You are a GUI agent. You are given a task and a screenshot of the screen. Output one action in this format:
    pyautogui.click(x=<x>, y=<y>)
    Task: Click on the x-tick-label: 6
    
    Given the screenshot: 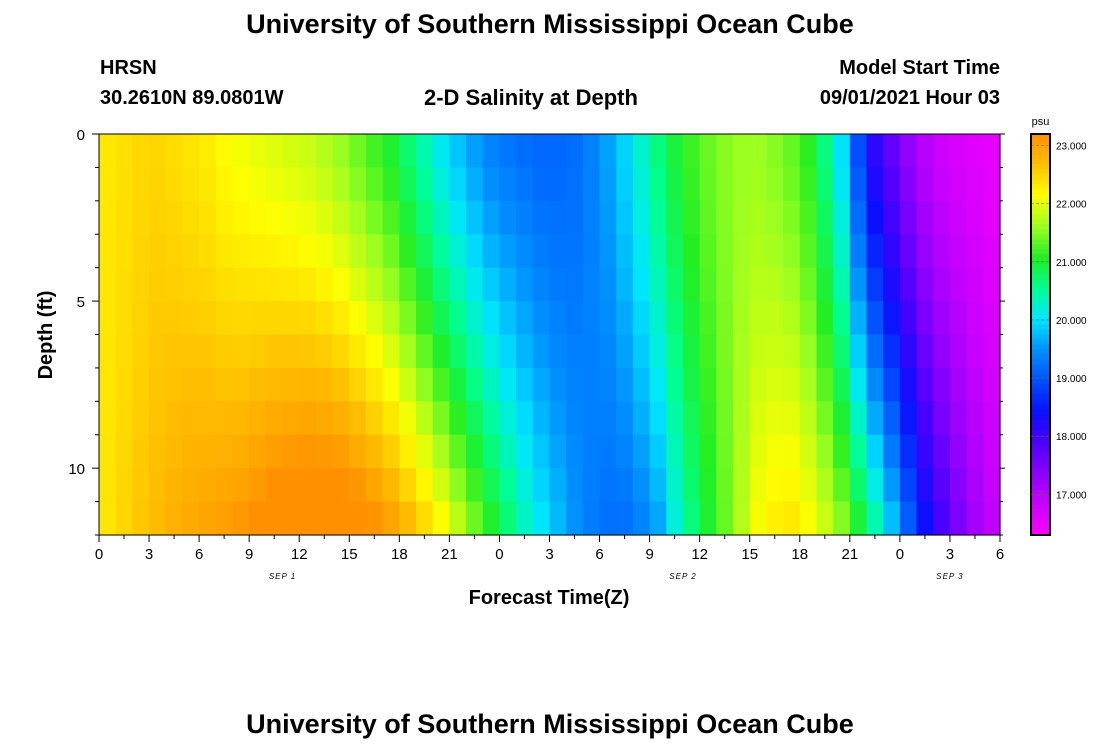 What is the action you would take?
    pyautogui.click(x=599, y=554)
    